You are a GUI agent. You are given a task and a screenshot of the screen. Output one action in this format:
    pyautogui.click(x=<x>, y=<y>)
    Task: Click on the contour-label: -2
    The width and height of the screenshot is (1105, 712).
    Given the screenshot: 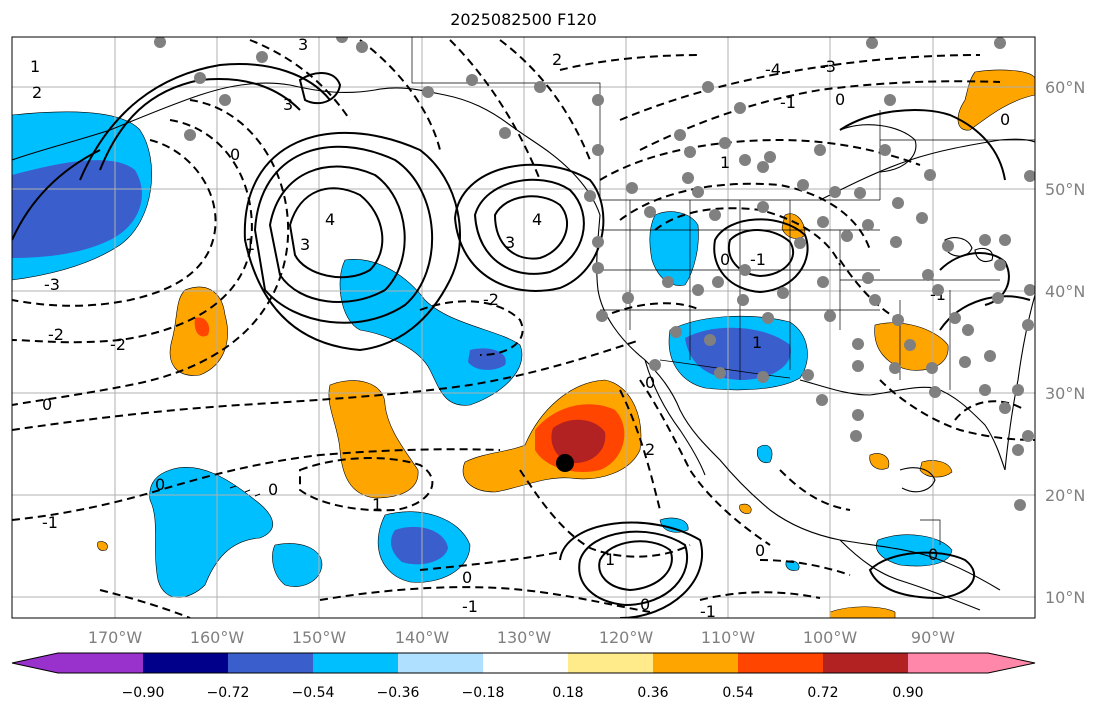 What is the action you would take?
    pyautogui.click(x=118, y=344)
    